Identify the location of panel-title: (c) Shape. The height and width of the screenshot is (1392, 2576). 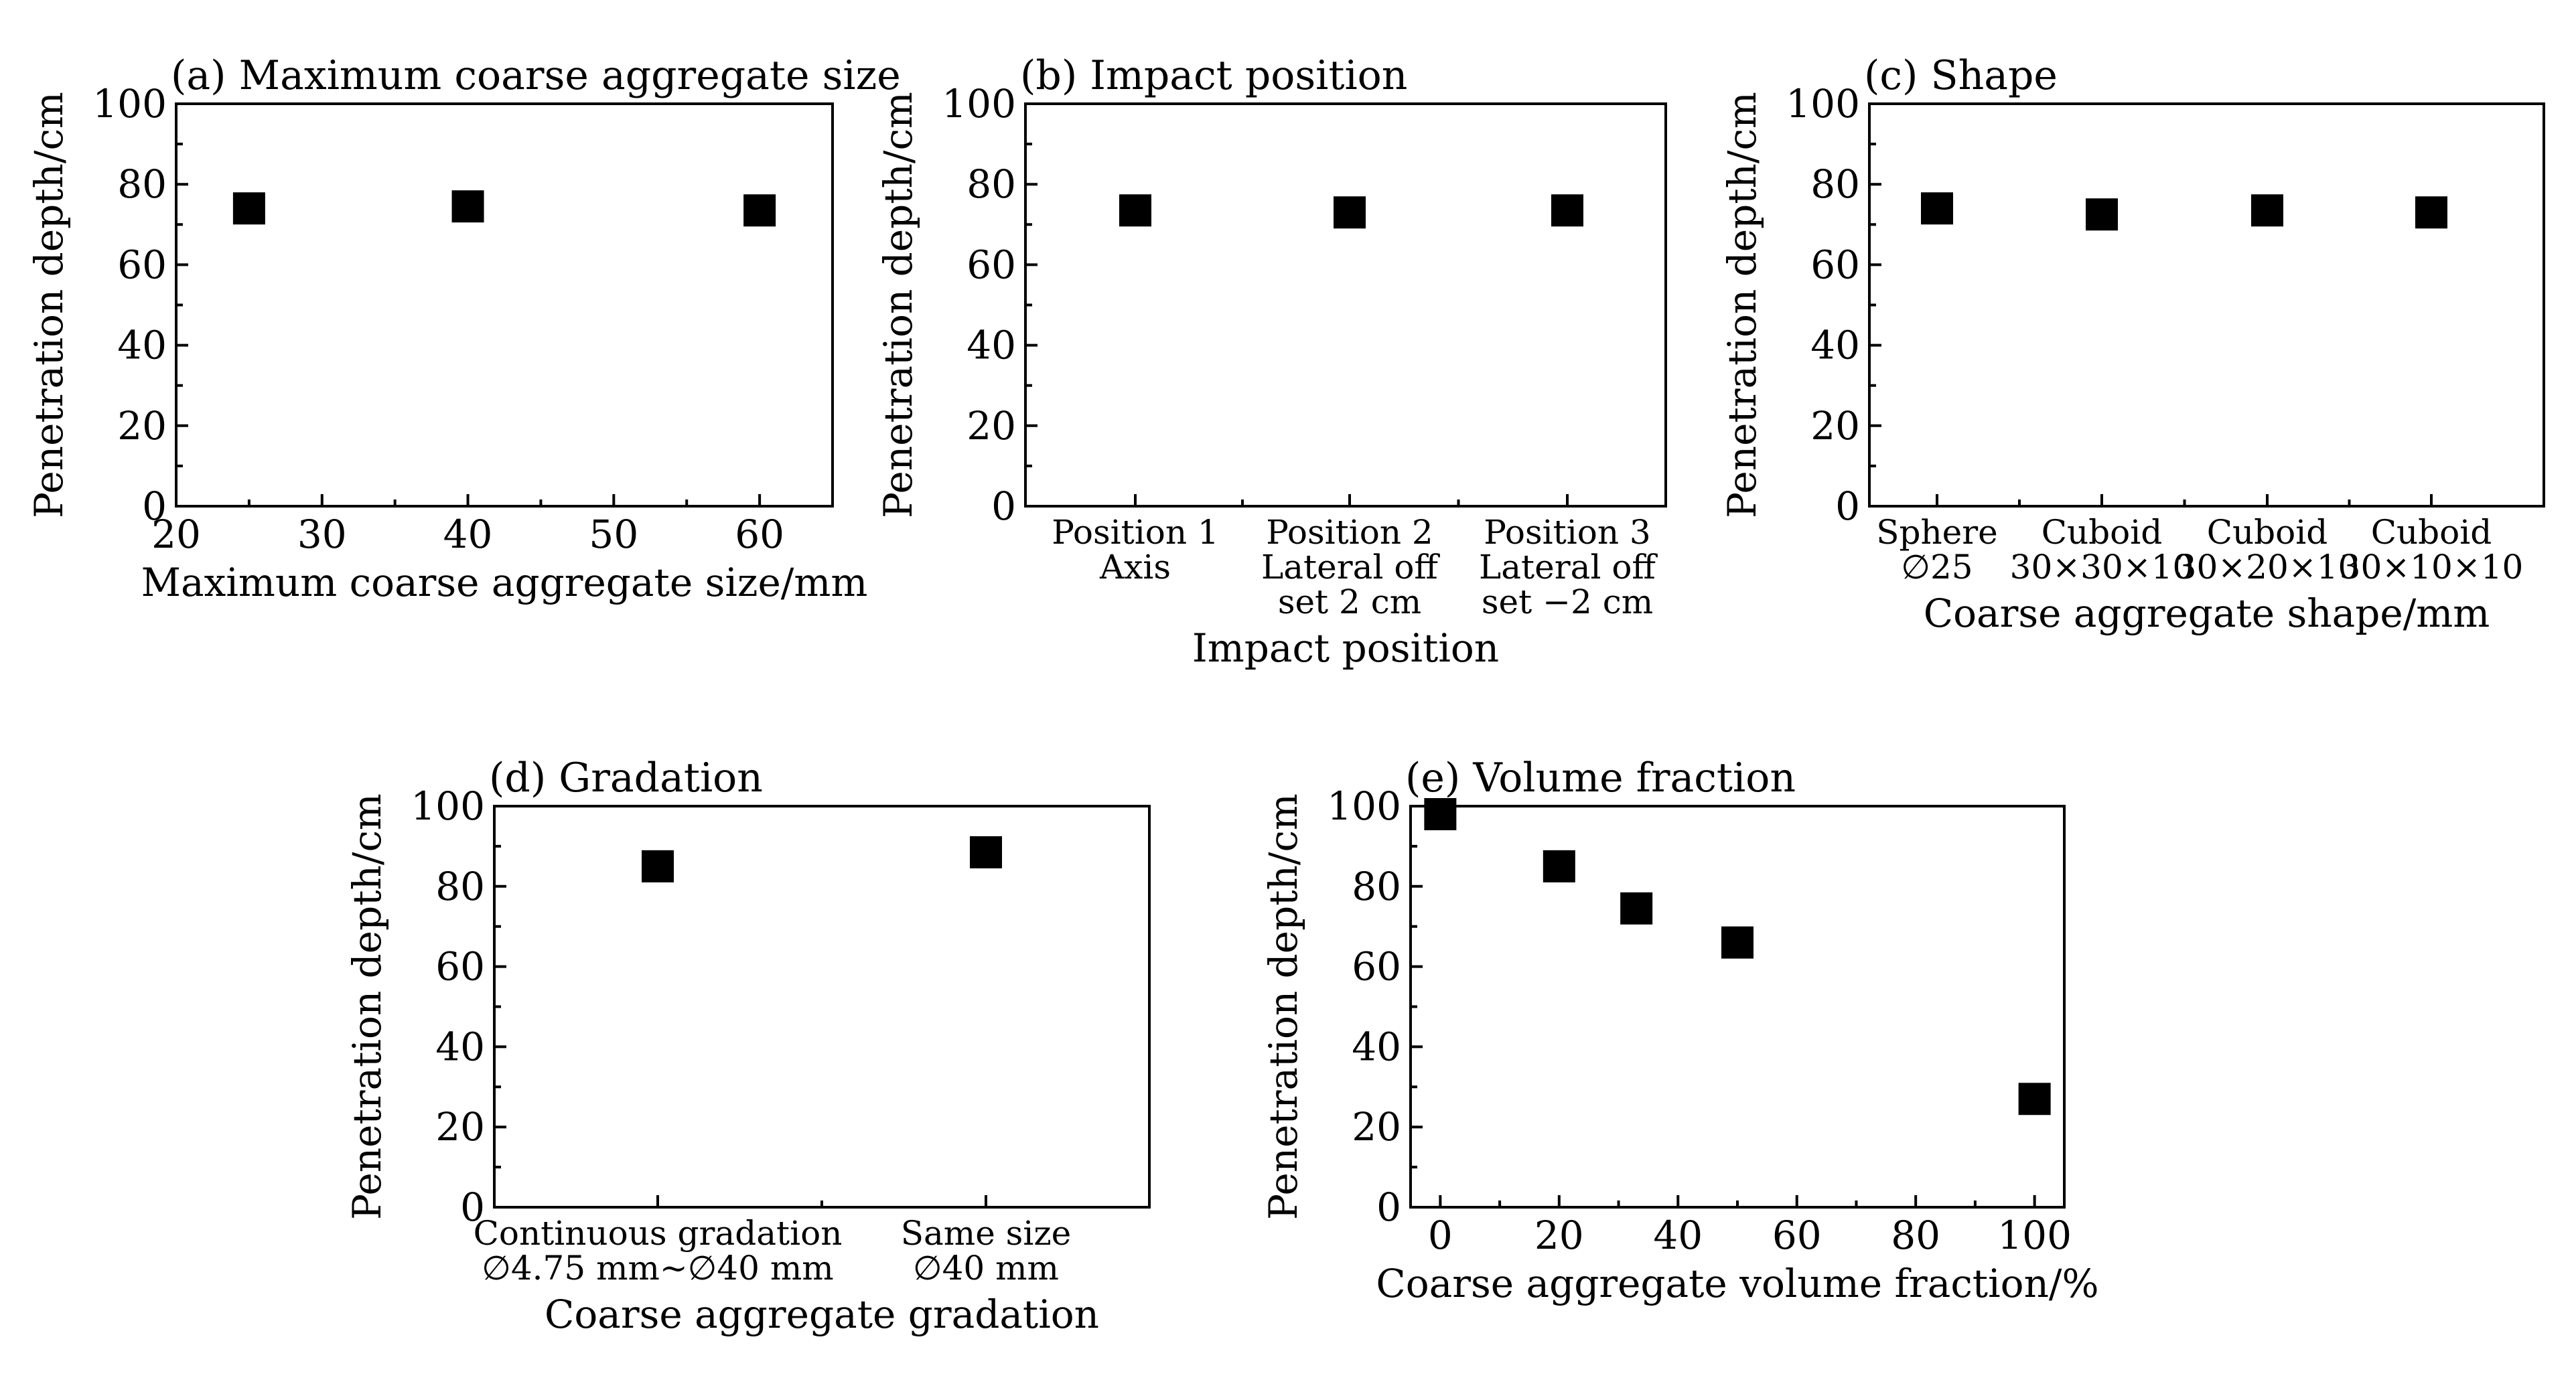
(1961, 76).